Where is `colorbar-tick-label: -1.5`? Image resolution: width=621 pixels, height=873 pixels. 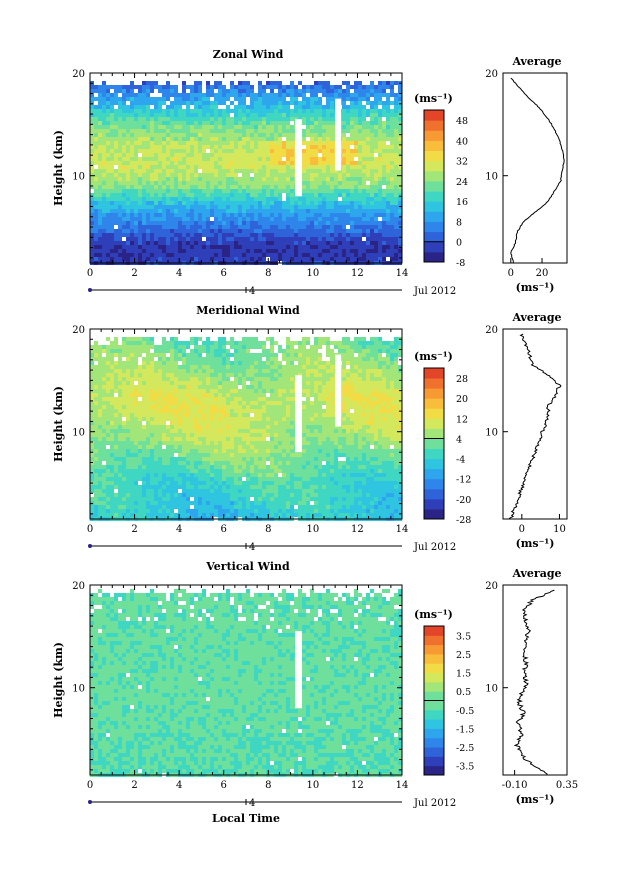
colorbar-tick-label: -1.5 is located at coordinates (465, 729).